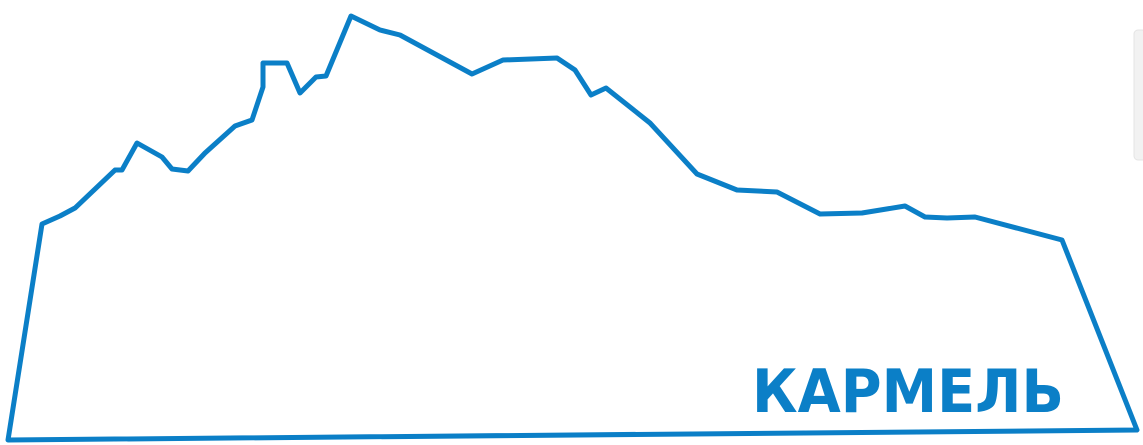 The image size is (1143, 445). I want to click on brand-name: КАРМЕЛЬ, so click(908, 392).